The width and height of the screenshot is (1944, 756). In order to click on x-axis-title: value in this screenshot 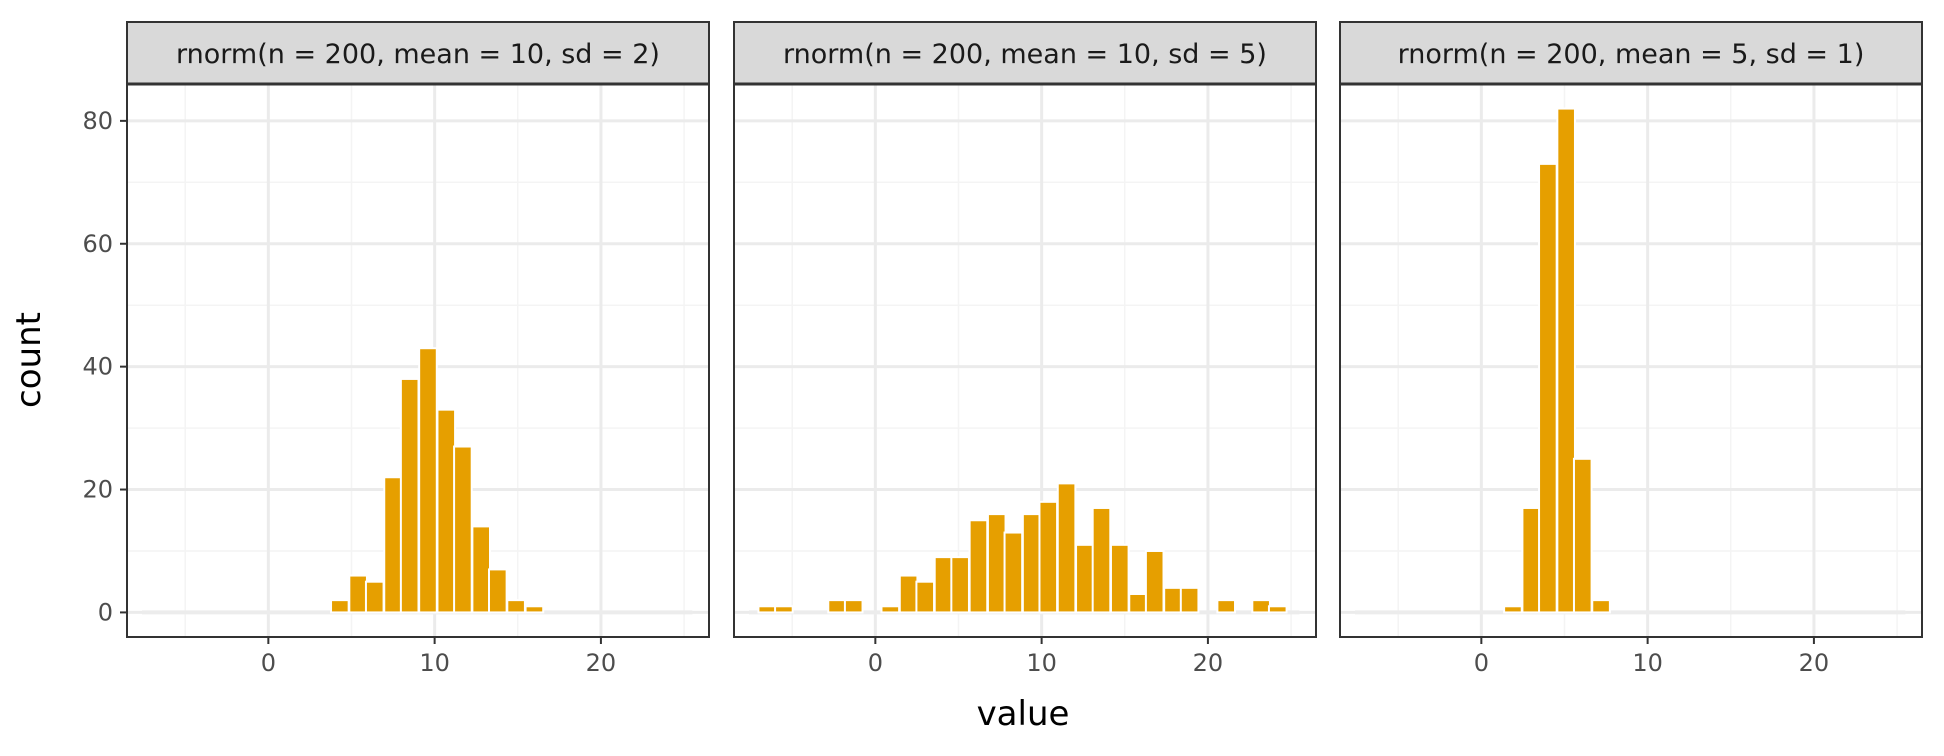, I will do `click(1023, 714)`.